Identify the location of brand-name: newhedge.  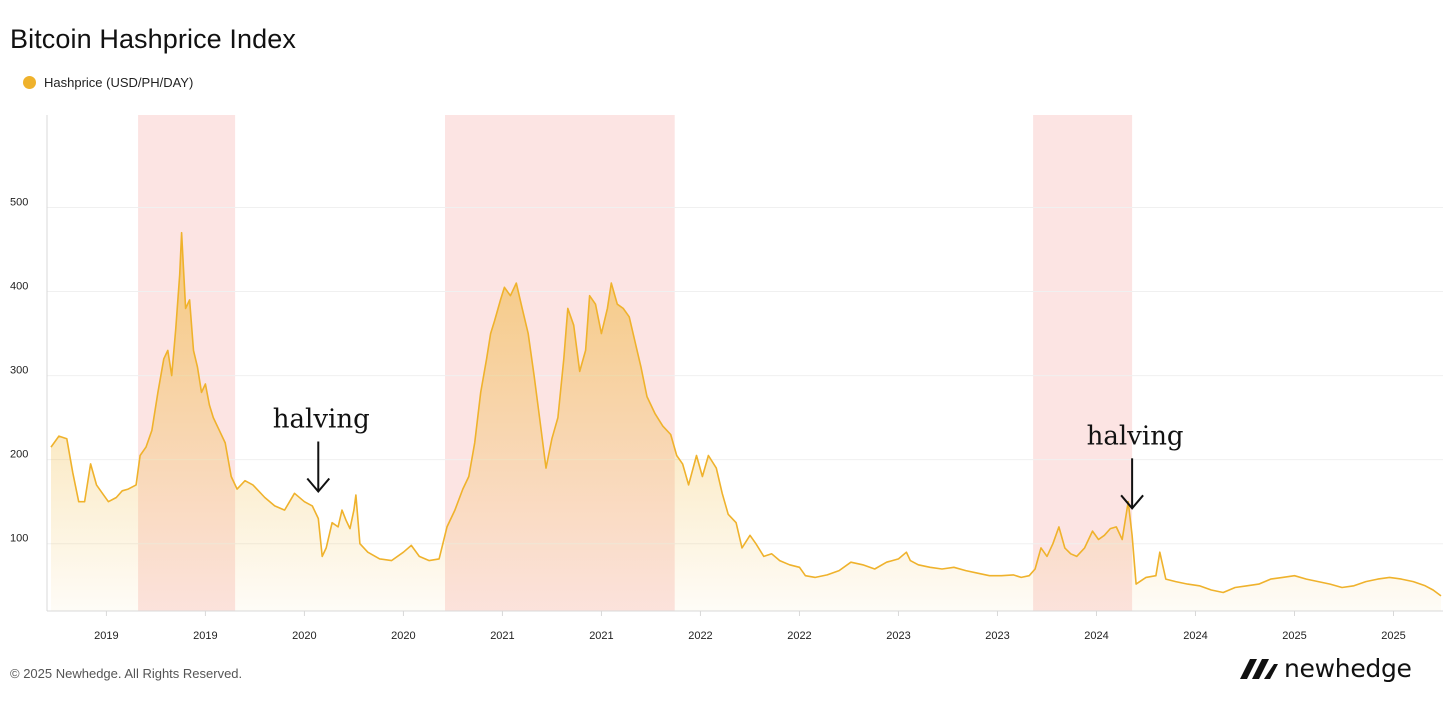
(1348, 668).